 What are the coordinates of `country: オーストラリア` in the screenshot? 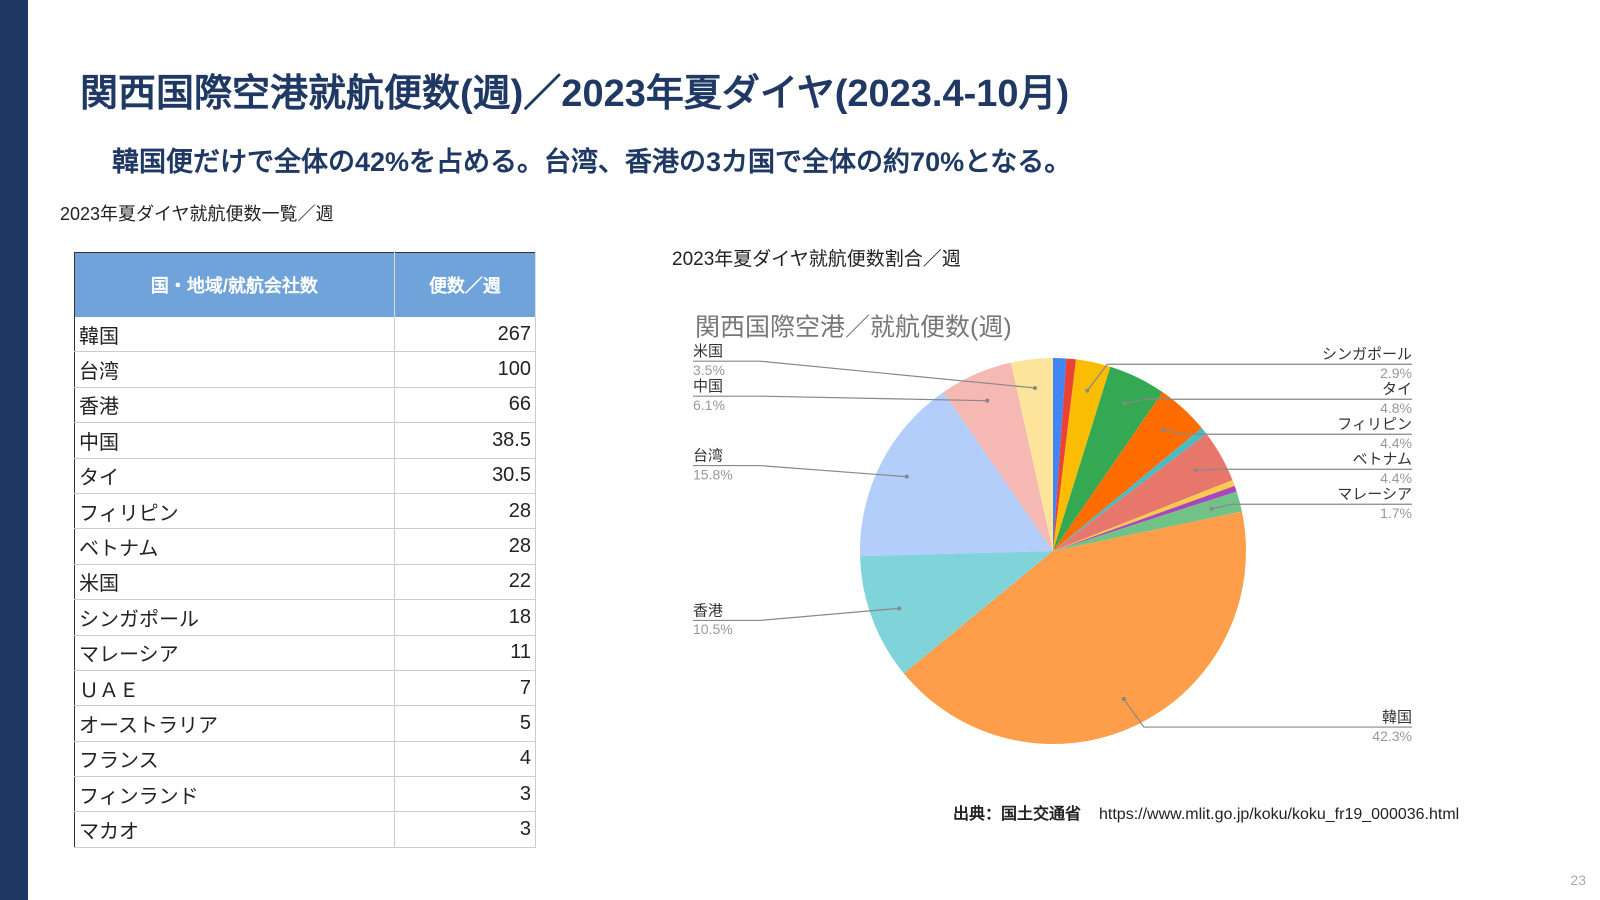 It's located at (234, 723).